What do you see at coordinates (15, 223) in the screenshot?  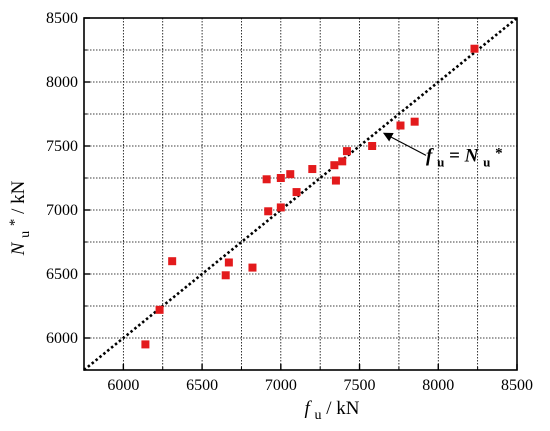 I see `y-label-sup: *` at bounding box center [15, 223].